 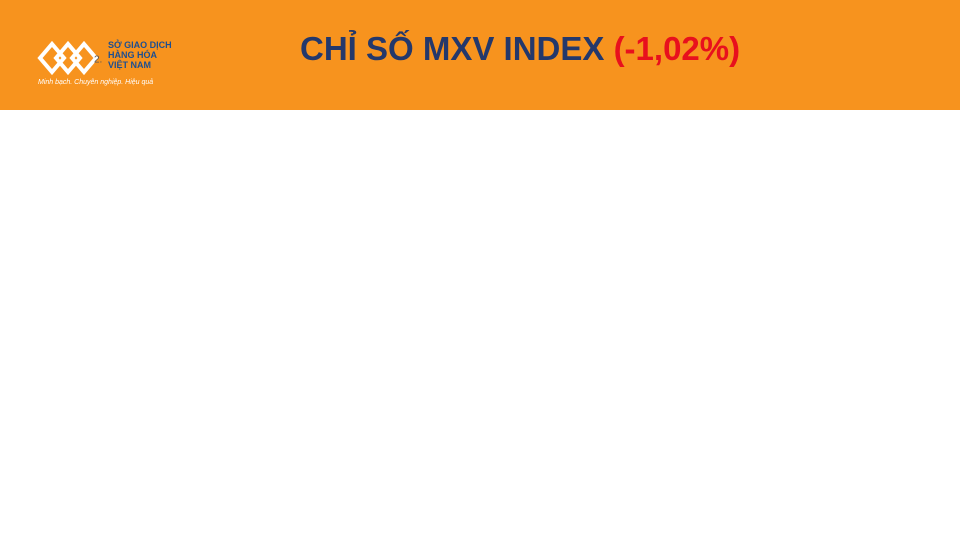 What do you see at coordinates (140, 45) in the screenshot?
I see `logo-text: SỞ GIAO DỊCH` at bounding box center [140, 45].